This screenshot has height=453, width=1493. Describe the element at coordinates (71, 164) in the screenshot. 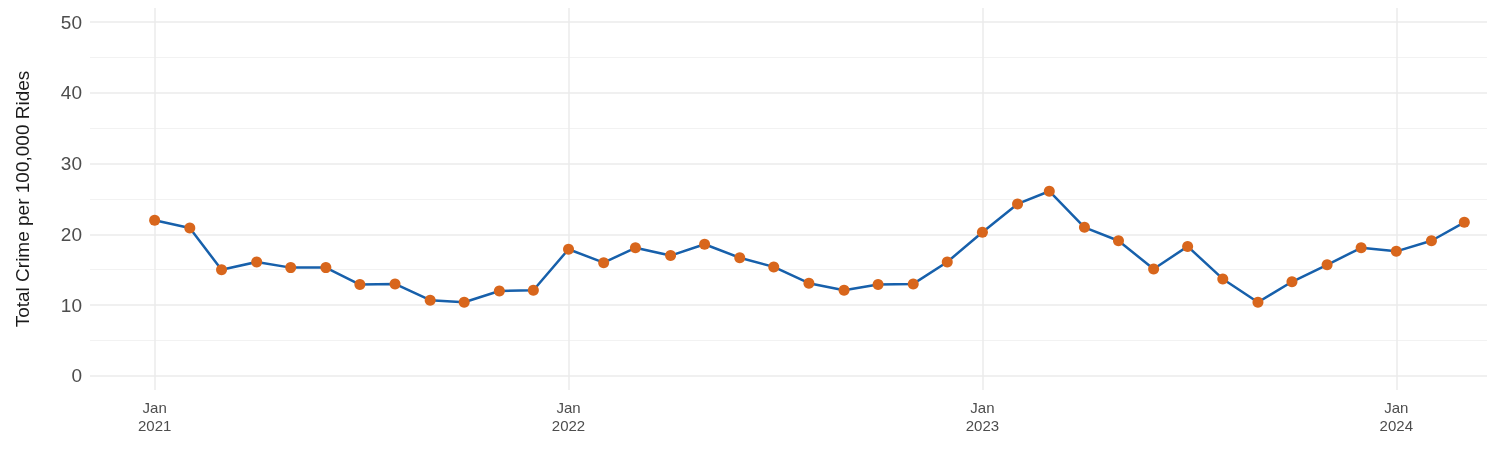

I see `y-tick-label: 30` at that location.